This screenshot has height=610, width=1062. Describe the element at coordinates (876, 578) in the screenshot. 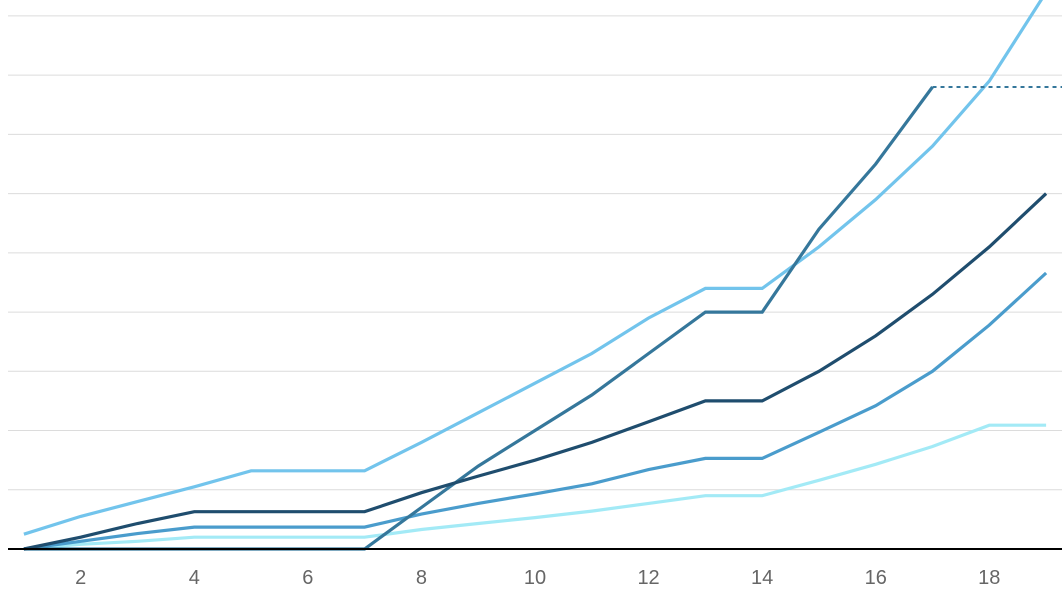

I see `x-tick-label: 16` at that location.